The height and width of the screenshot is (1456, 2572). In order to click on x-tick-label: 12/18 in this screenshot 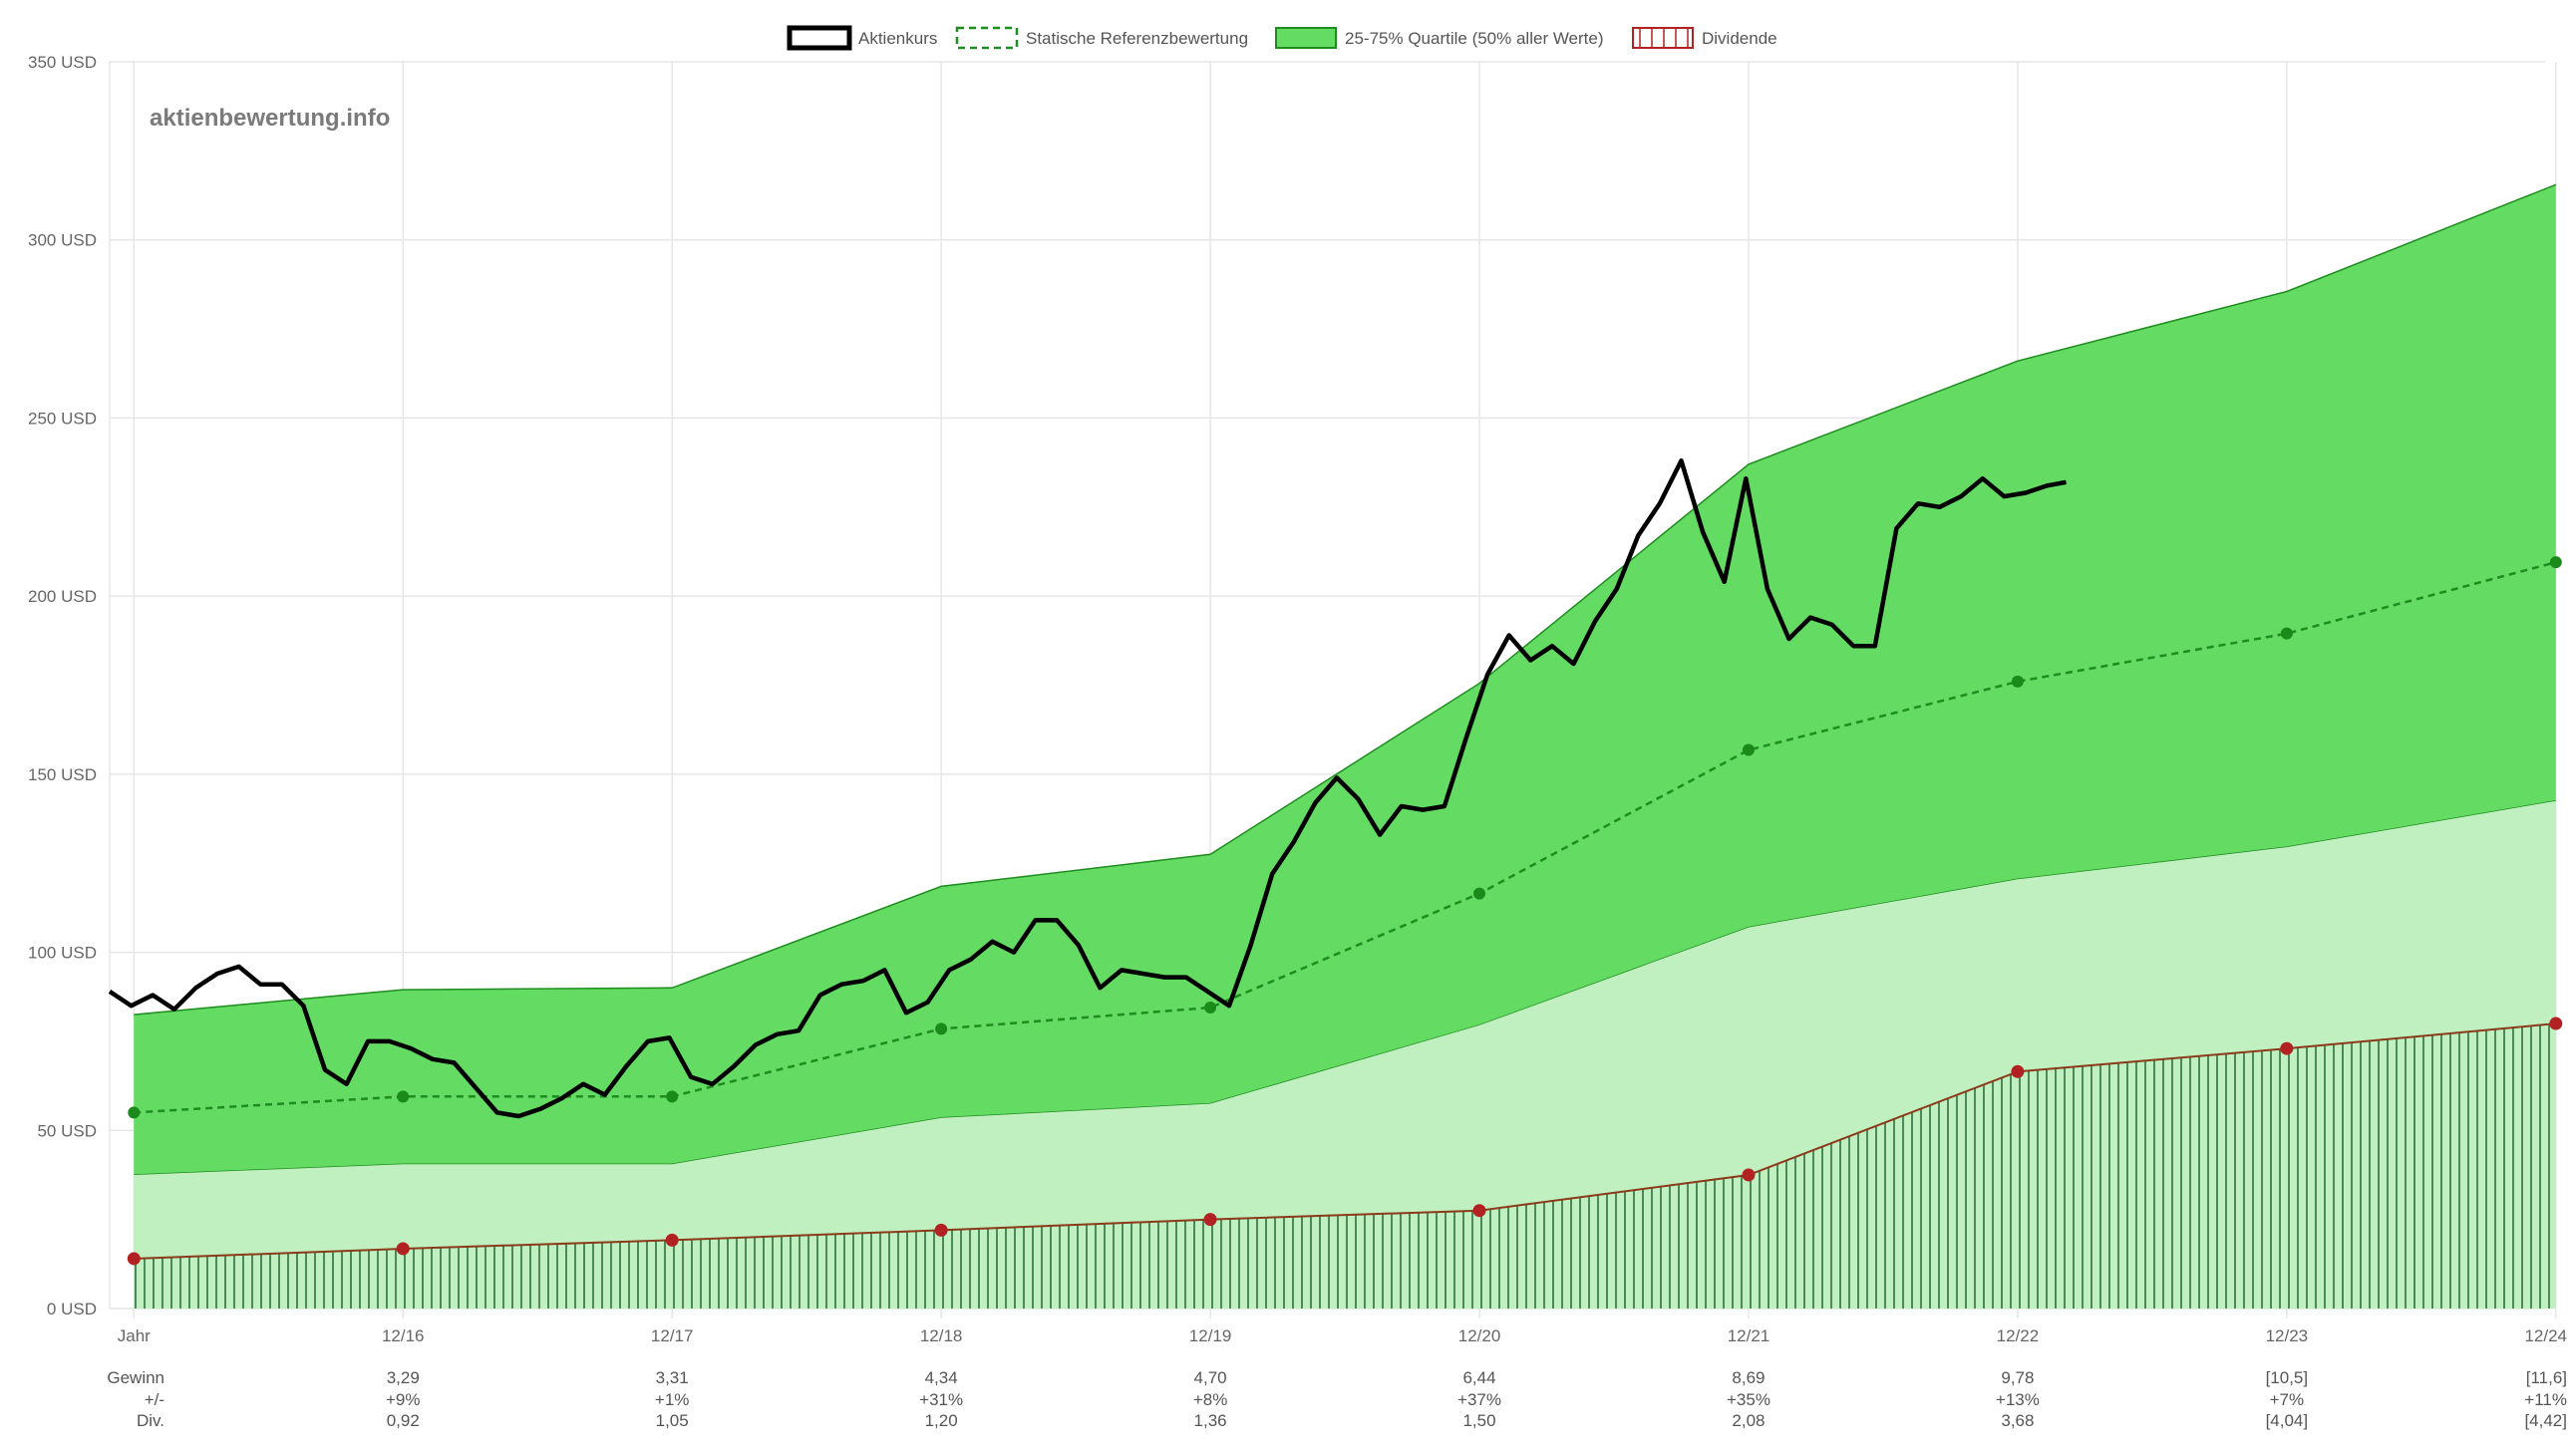, I will do `click(941, 1335)`.